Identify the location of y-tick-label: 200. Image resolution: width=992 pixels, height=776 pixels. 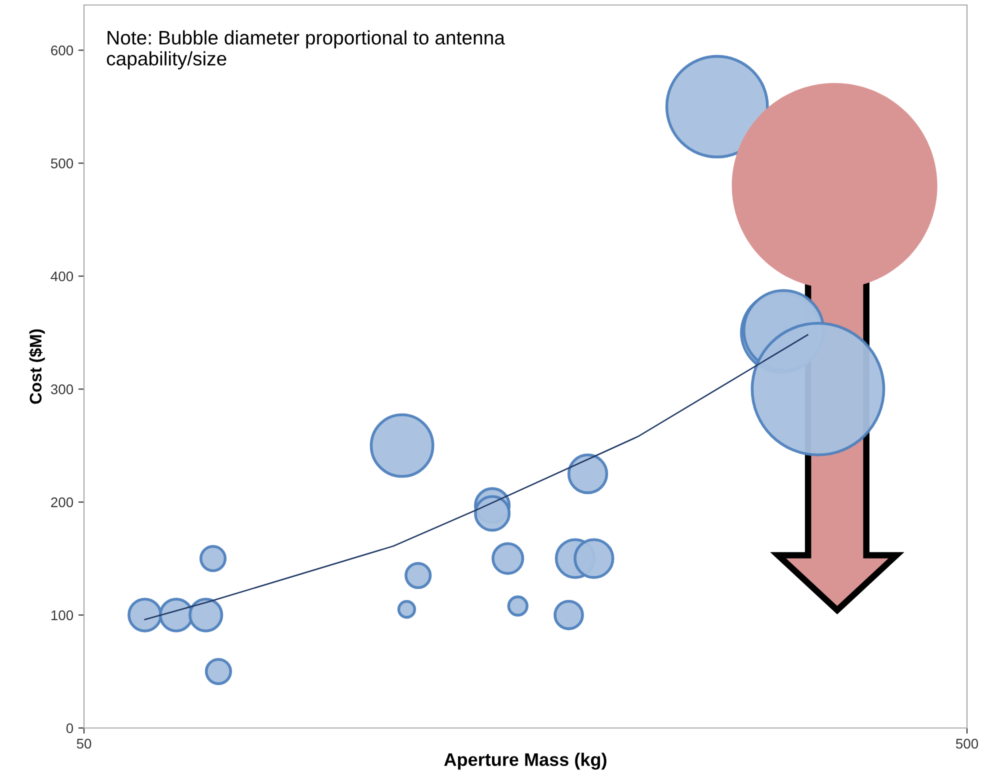
(62, 502).